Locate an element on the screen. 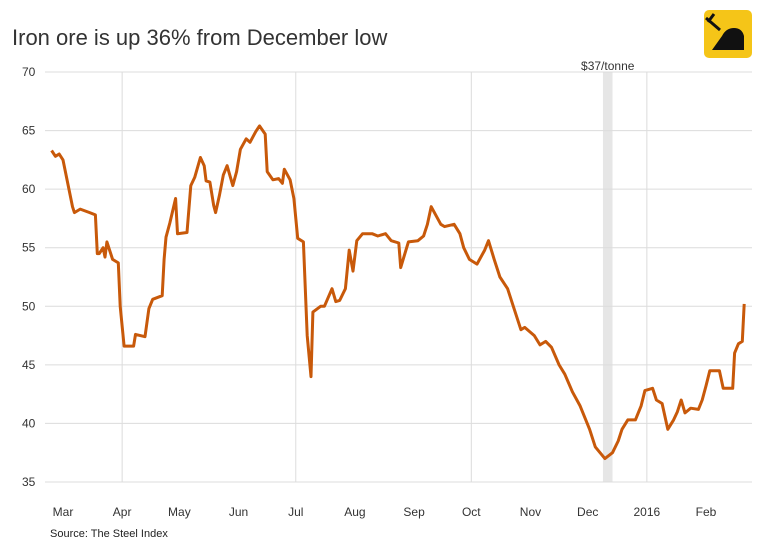  x-tick-label: 2016 is located at coordinates (647, 512).